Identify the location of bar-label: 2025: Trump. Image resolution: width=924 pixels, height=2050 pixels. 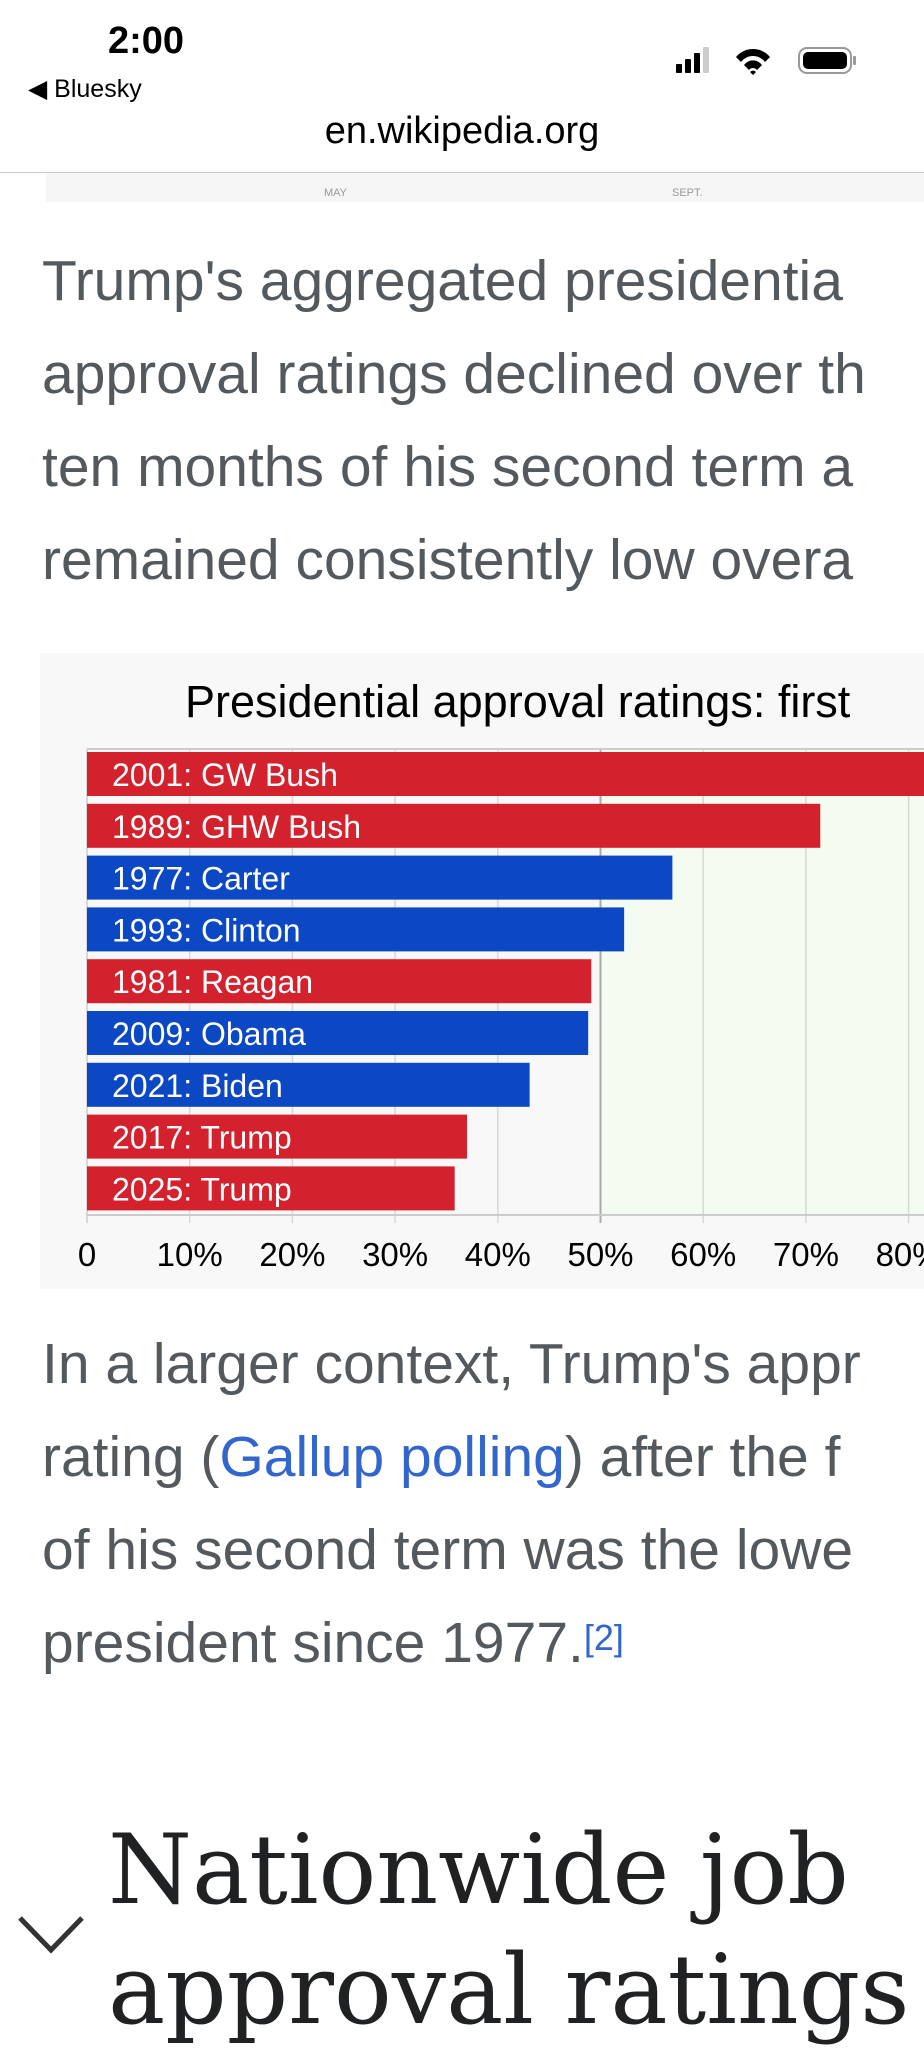
(202, 1189).